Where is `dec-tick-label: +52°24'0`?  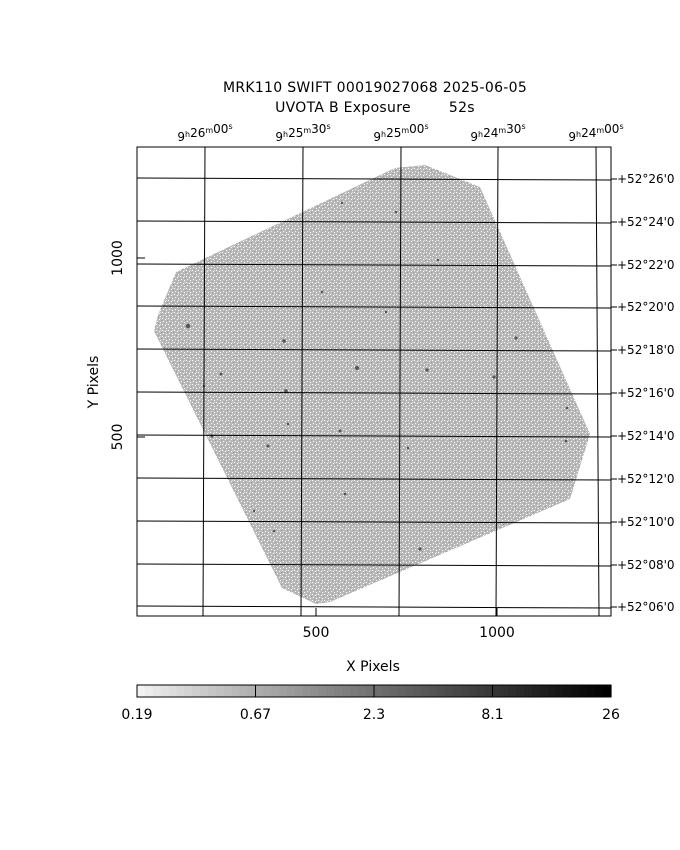
dec-tick-label: +52°24'0 is located at coordinates (646, 222).